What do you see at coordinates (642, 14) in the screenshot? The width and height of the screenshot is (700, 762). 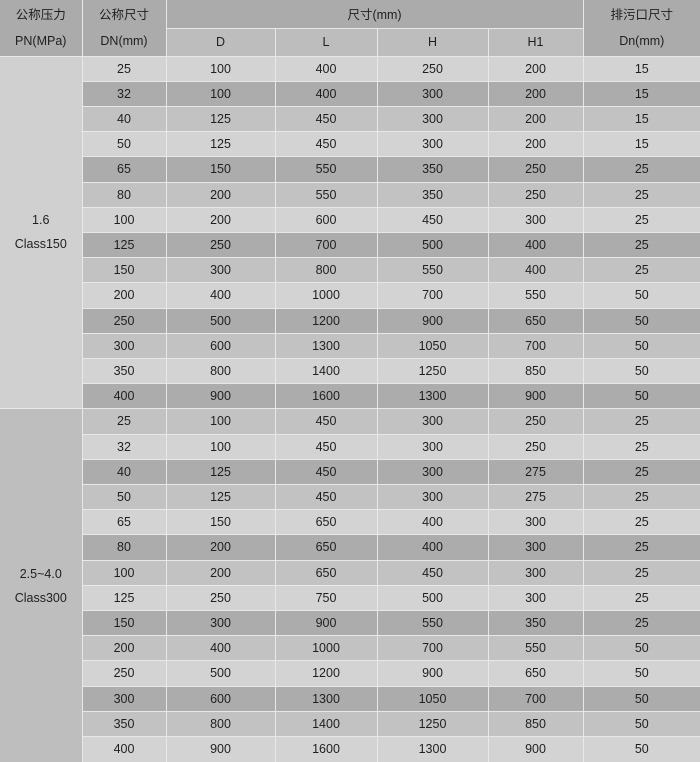 I see `header-drain-size-line1: 排污口尺寸` at bounding box center [642, 14].